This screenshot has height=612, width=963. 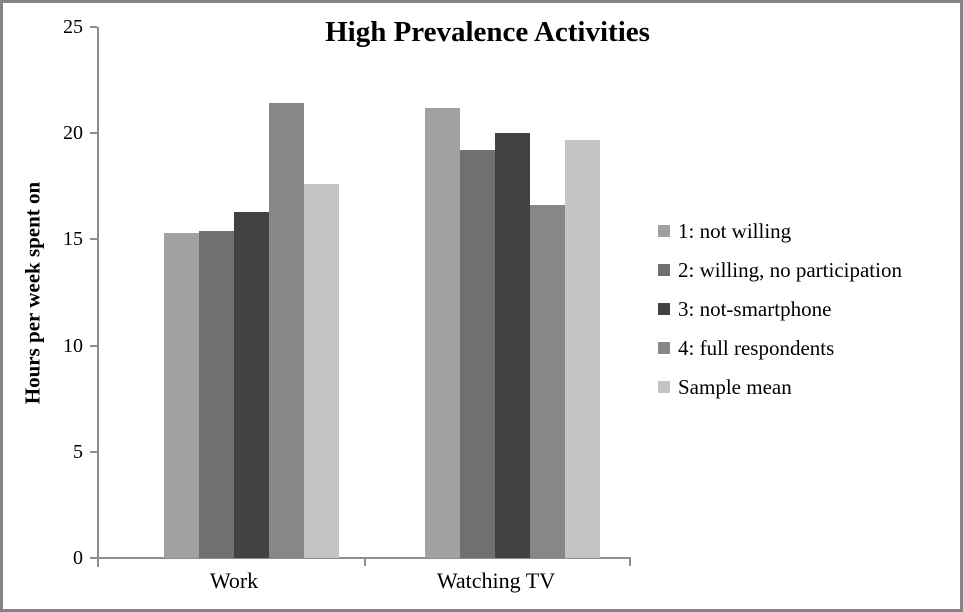 I want to click on bar-work-1-not-willing, so click(x=181, y=395).